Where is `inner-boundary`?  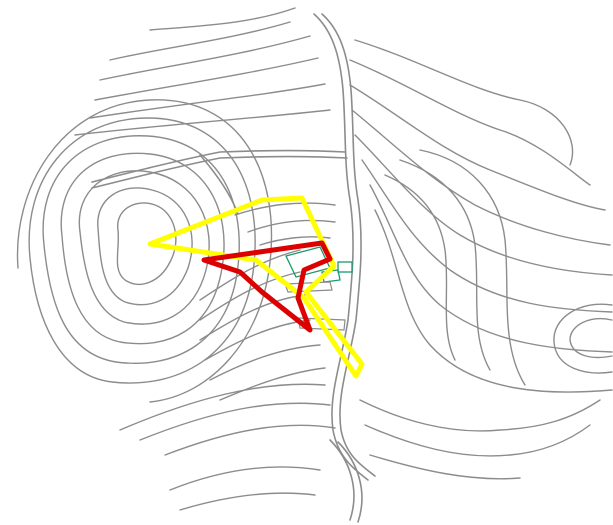
inner-boundary is located at coordinates (267, 286).